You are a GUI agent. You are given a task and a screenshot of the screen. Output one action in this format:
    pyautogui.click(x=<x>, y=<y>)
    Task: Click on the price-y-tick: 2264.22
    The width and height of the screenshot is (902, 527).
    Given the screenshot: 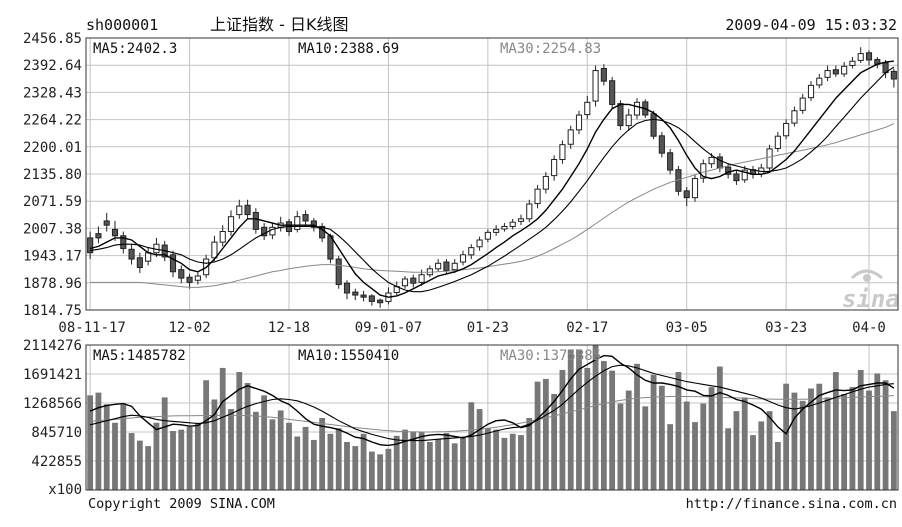 What is the action you would take?
    pyautogui.click(x=52, y=121)
    